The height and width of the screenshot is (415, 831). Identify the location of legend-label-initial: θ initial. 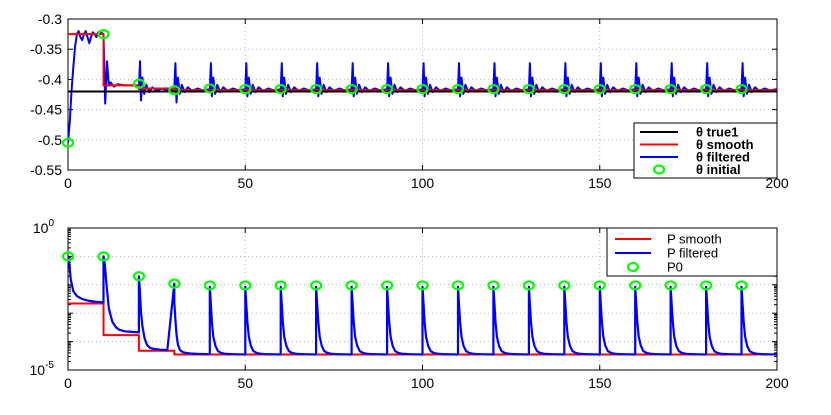
(718, 169).